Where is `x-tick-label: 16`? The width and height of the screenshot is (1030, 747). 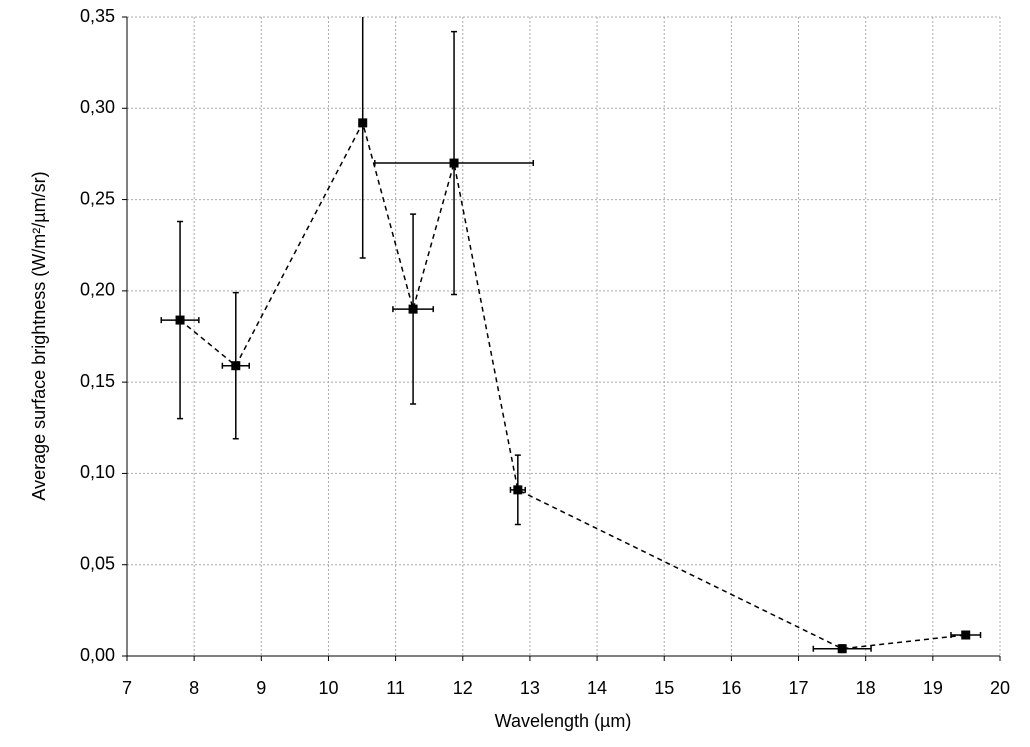 x-tick-label: 16 is located at coordinates (731, 688).